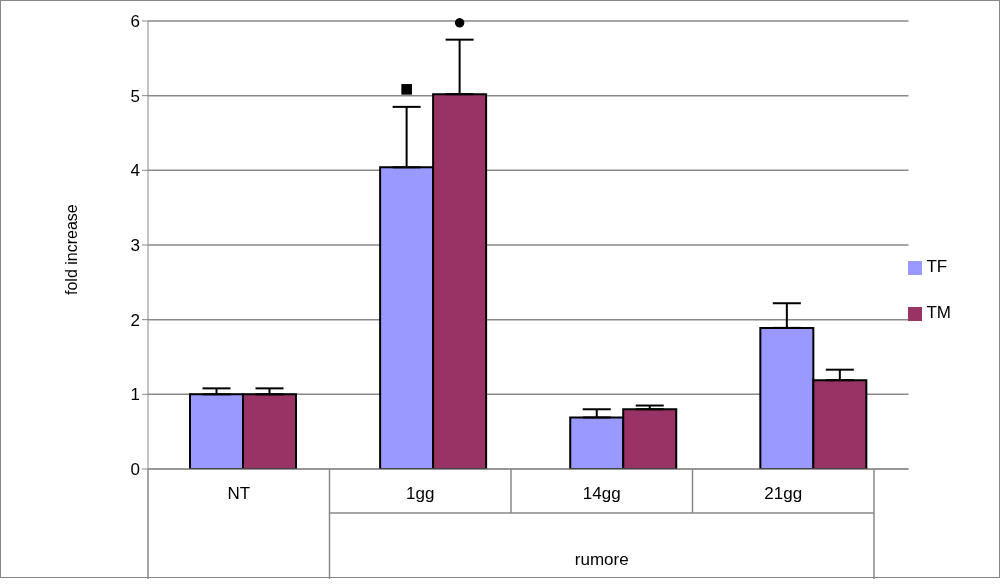 Image resolution: width=1007 pixels, height=585 pixels. What do you see at coordinates (239, 493) in the screenshot?
I see `x-tick-label: NT` at bounding box center [239, 493].